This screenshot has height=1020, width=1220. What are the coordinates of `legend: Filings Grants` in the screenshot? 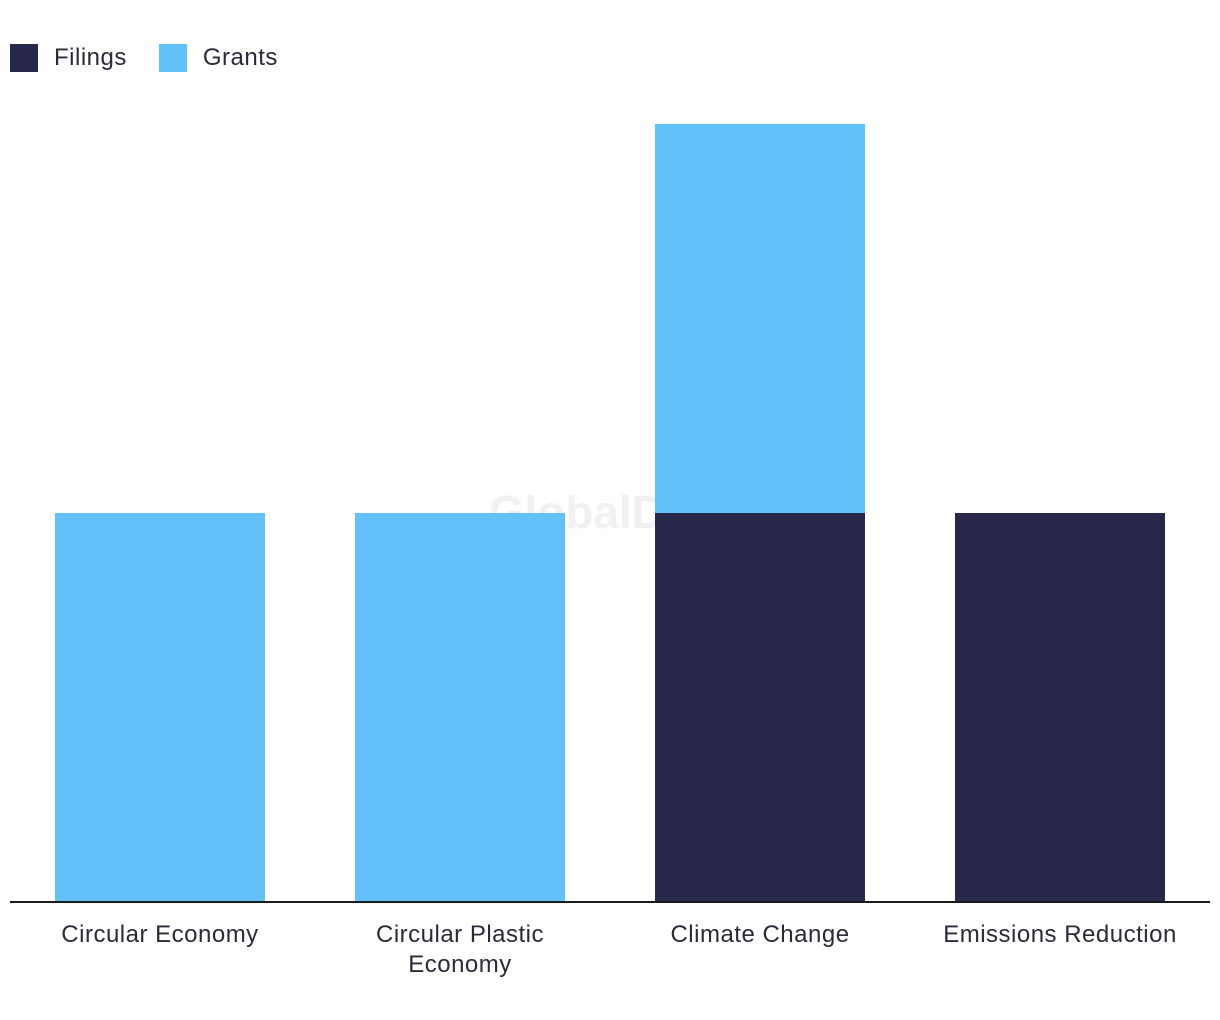 It's located at (160, 58).